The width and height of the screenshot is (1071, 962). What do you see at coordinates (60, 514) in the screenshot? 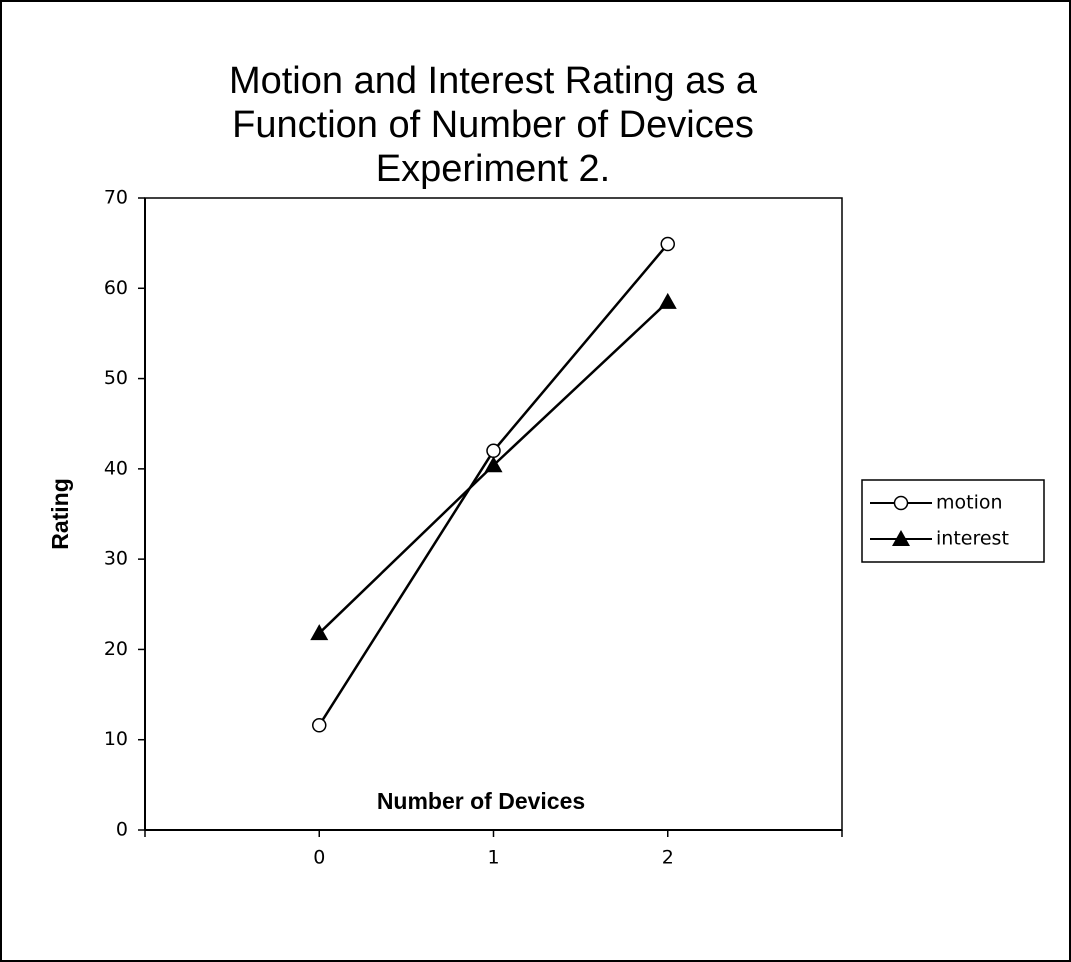
I see `y-axis-label: Rating` at bounding box center [60, 514].